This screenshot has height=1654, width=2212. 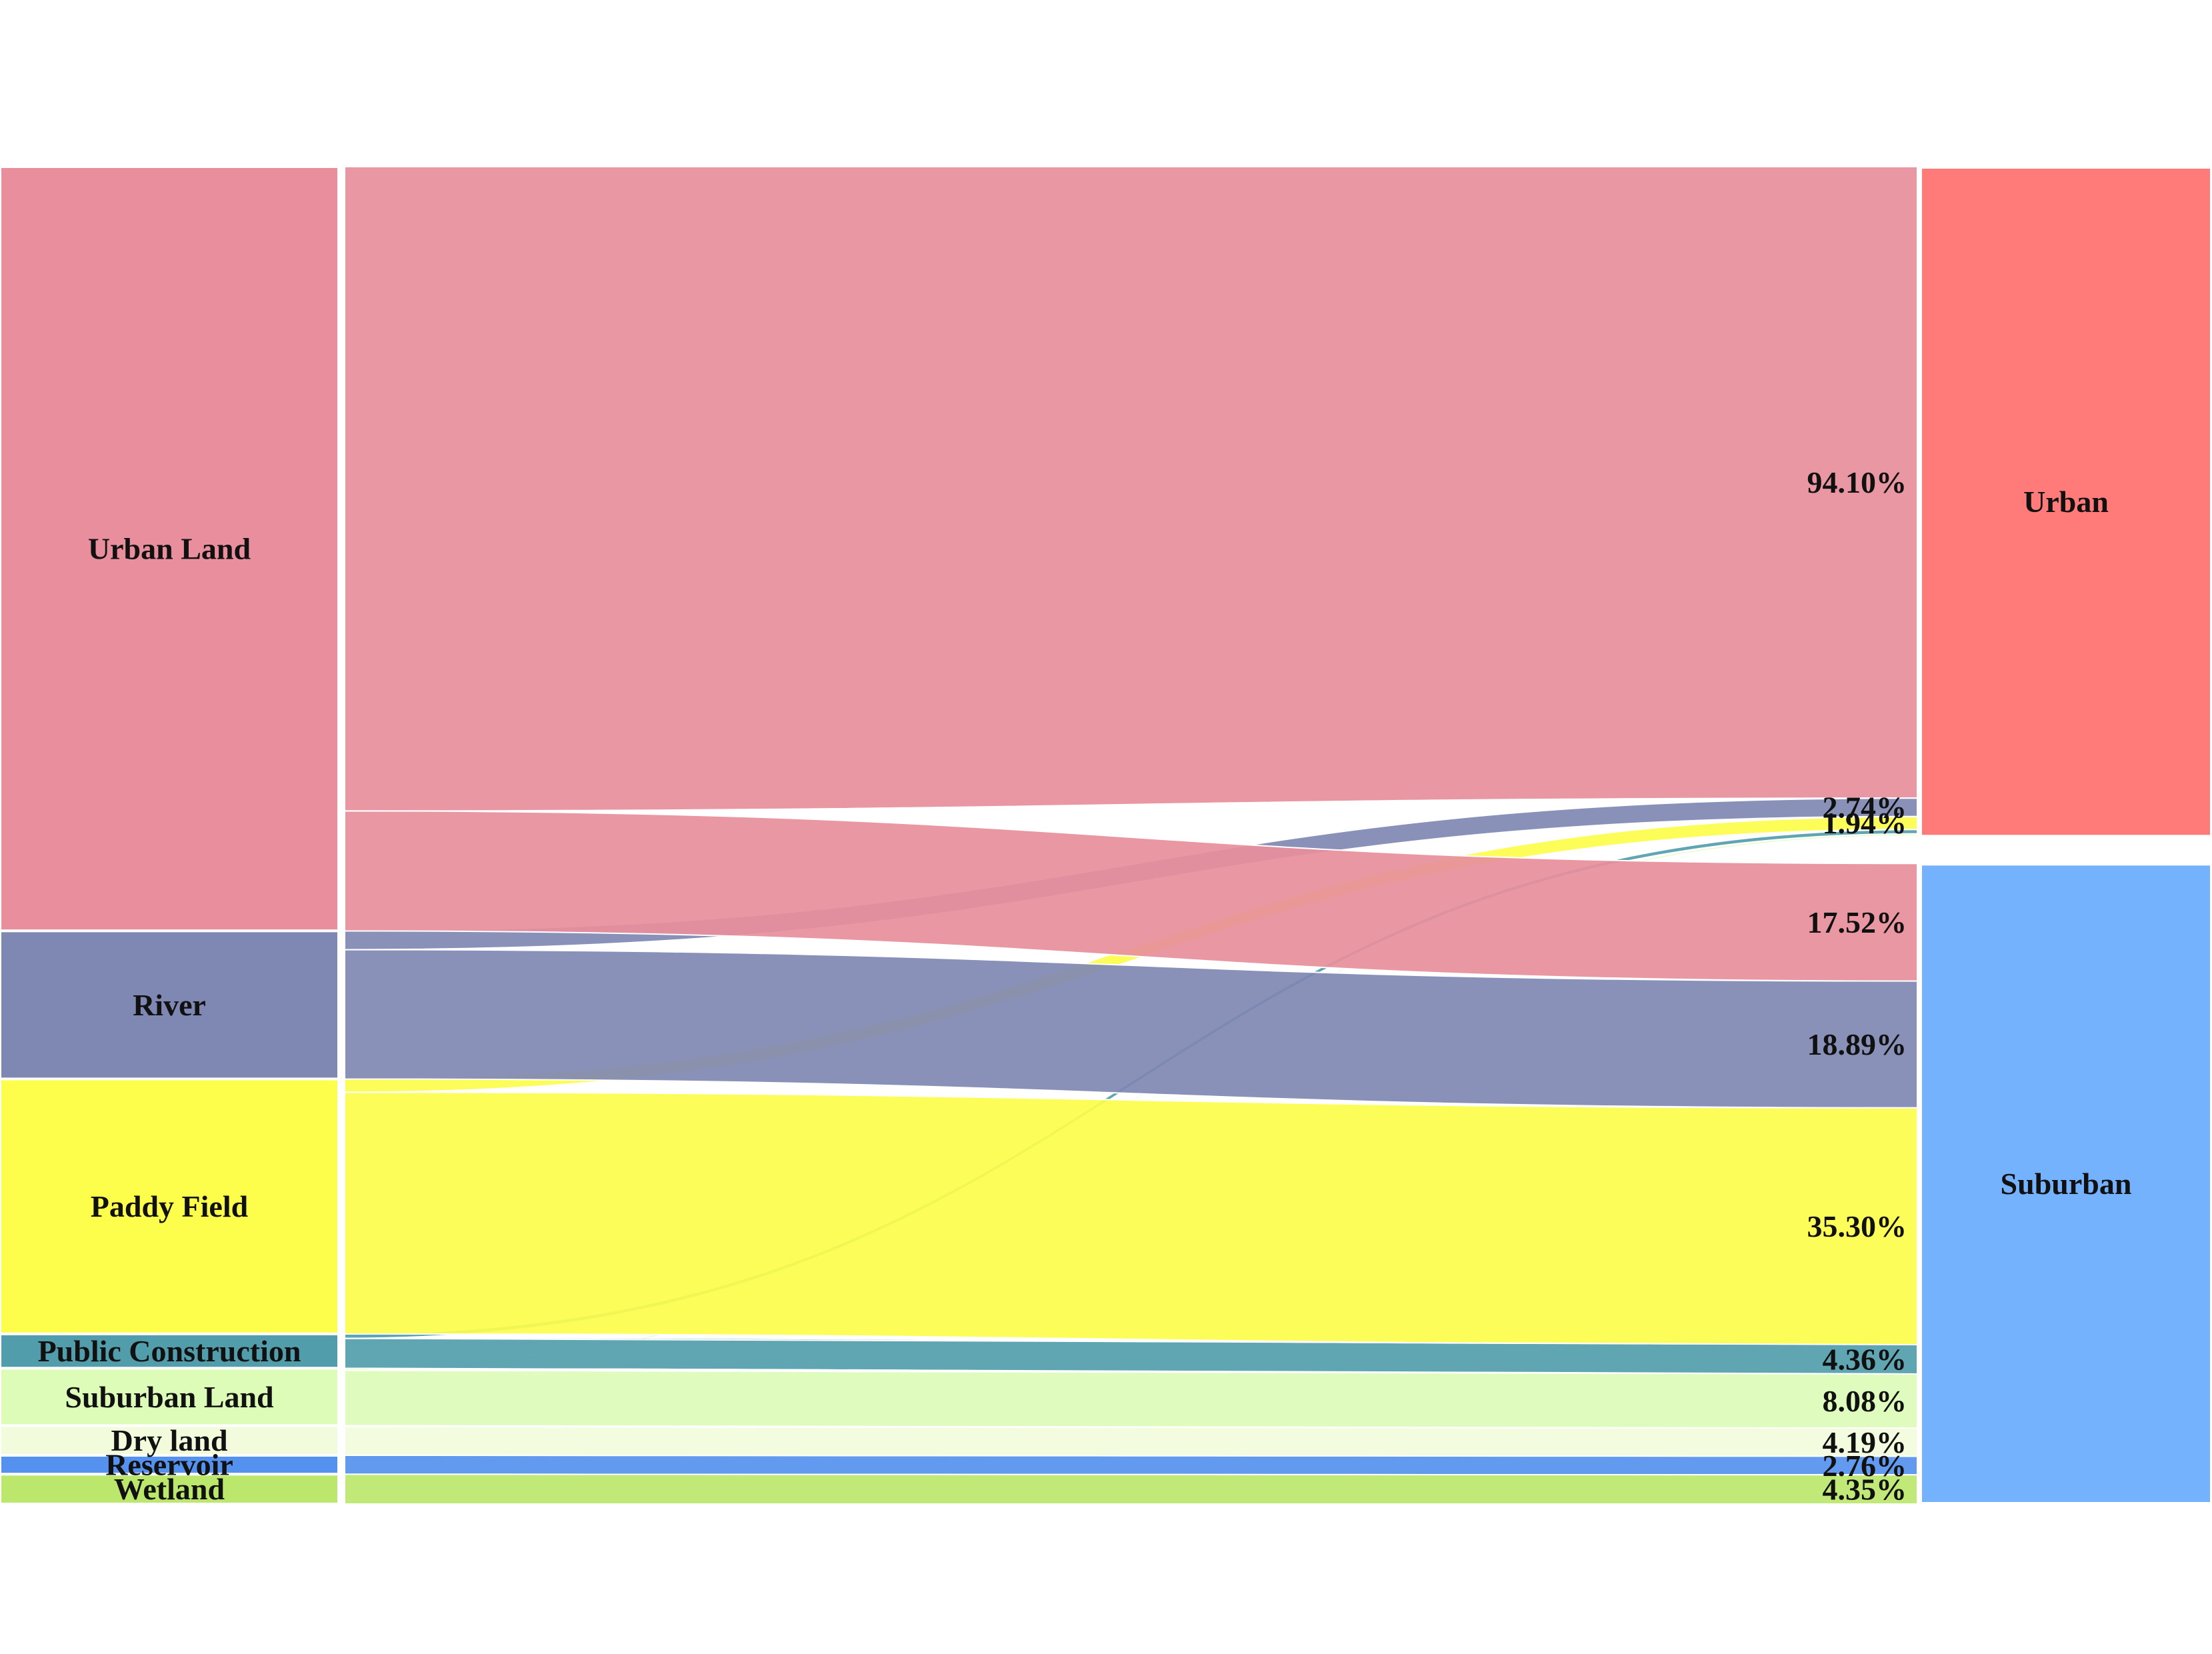 What do you see at coordinates (1131, 1465) in the screenshot?
I see `flow-reservoir-to-suburban` at bounding box center [1131, 1465].